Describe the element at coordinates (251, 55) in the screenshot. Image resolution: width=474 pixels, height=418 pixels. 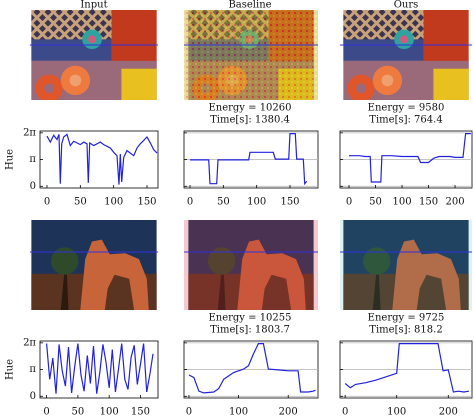
I see `noise-overlay` at that location.